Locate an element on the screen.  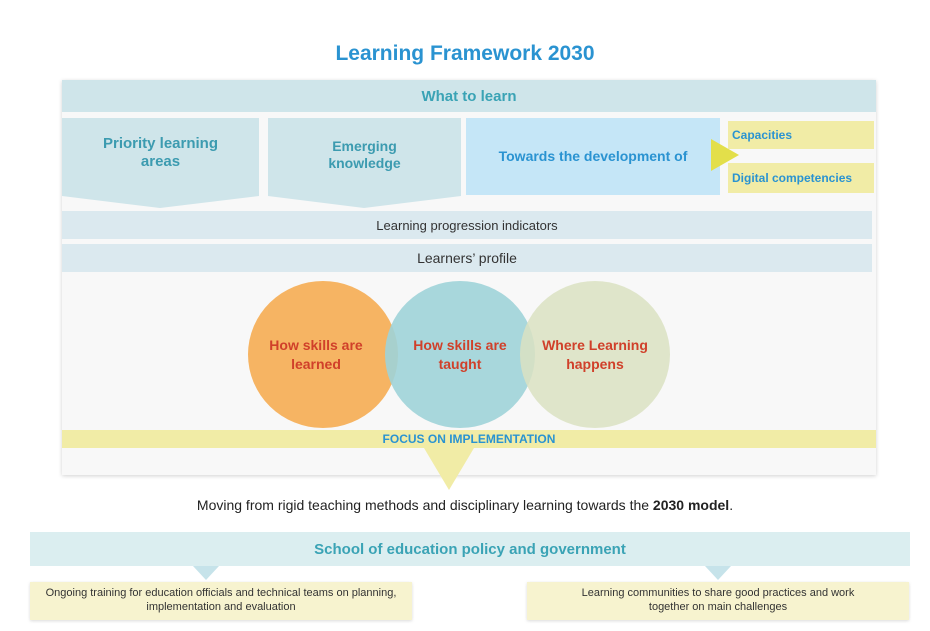
down-arrow-left-icon is located at coordinates (206, 573).